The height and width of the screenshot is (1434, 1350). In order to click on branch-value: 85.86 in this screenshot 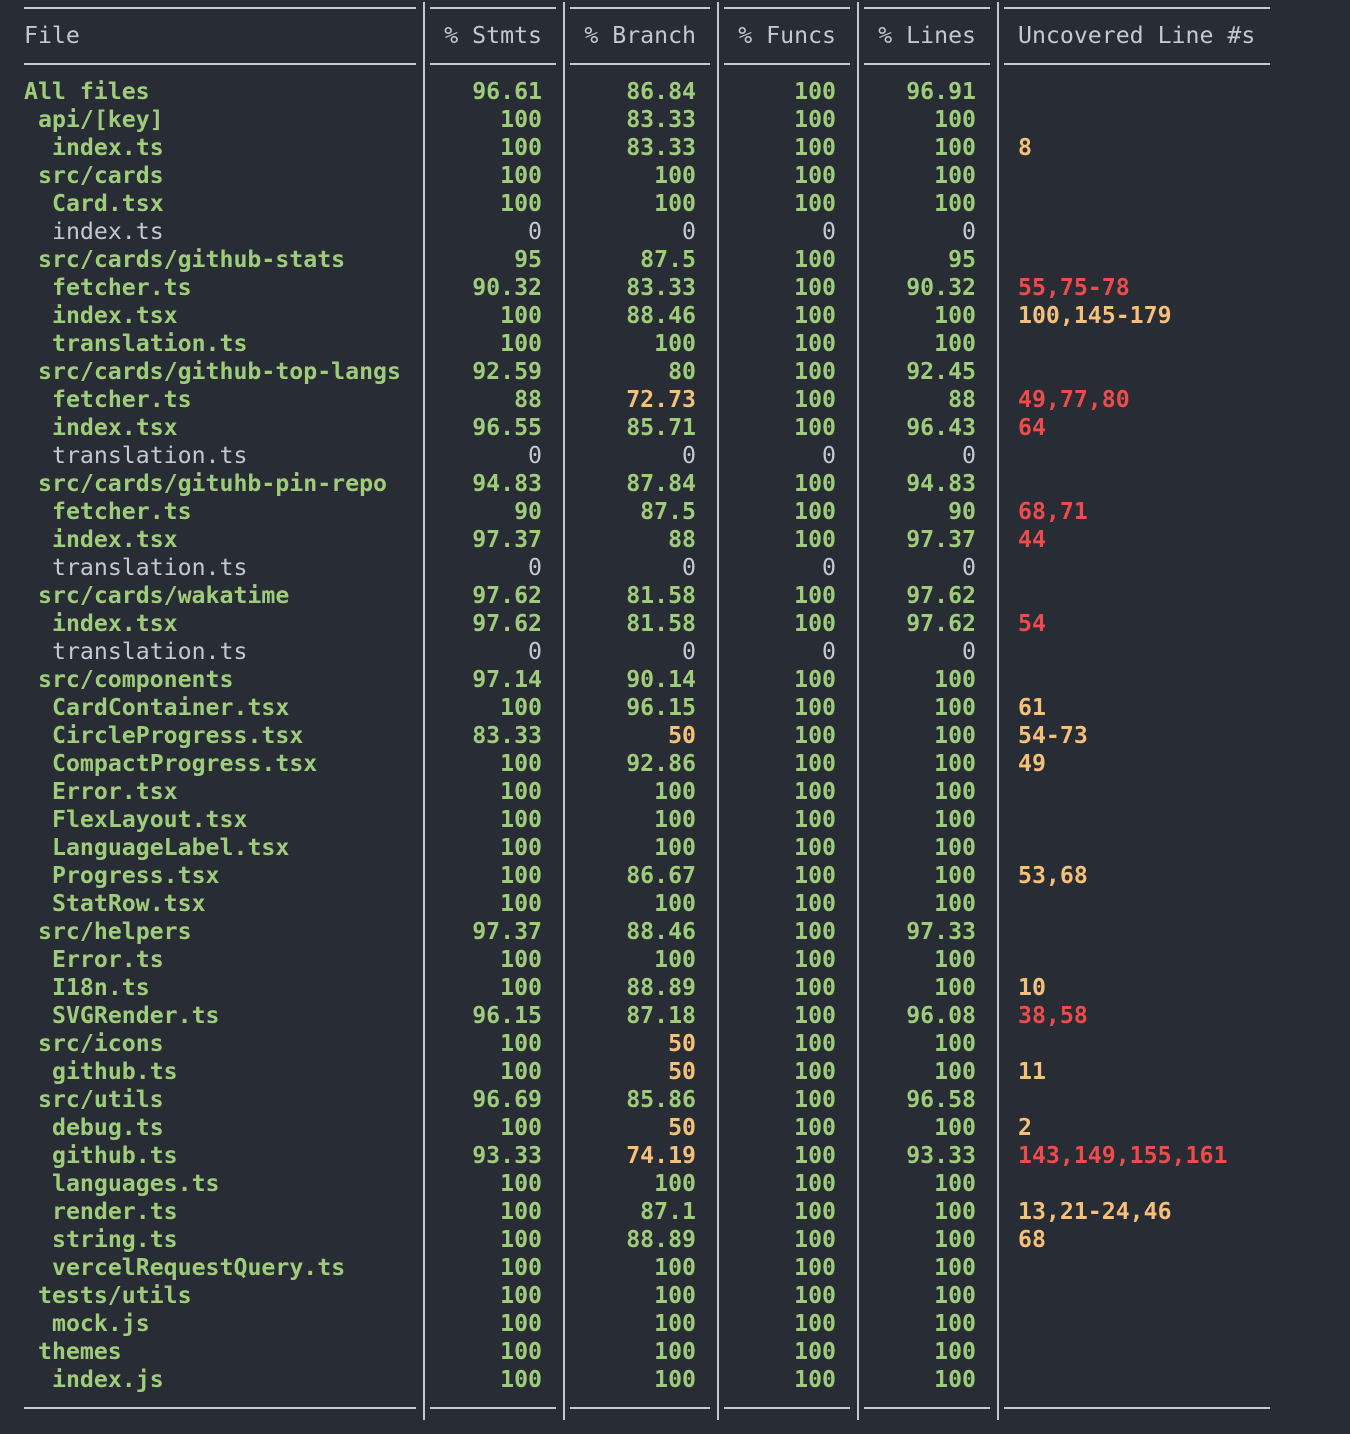, I will do `click(661, 1099)`.